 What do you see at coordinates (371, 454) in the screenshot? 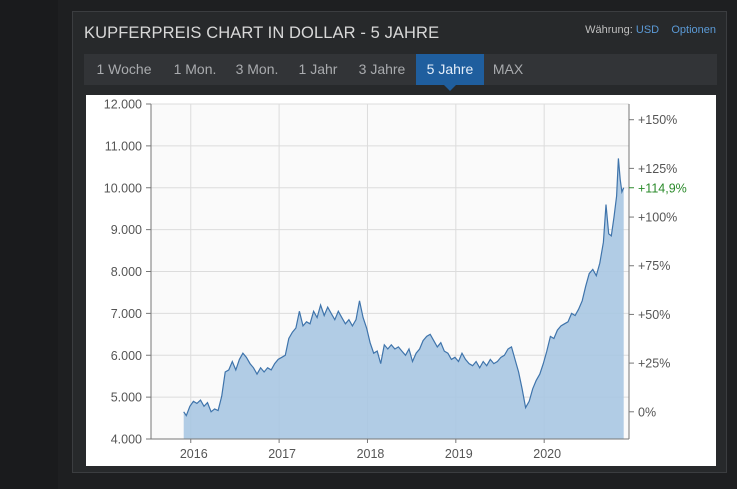
I see `x-tick-label: 2018` at bounding box center [371, 454].